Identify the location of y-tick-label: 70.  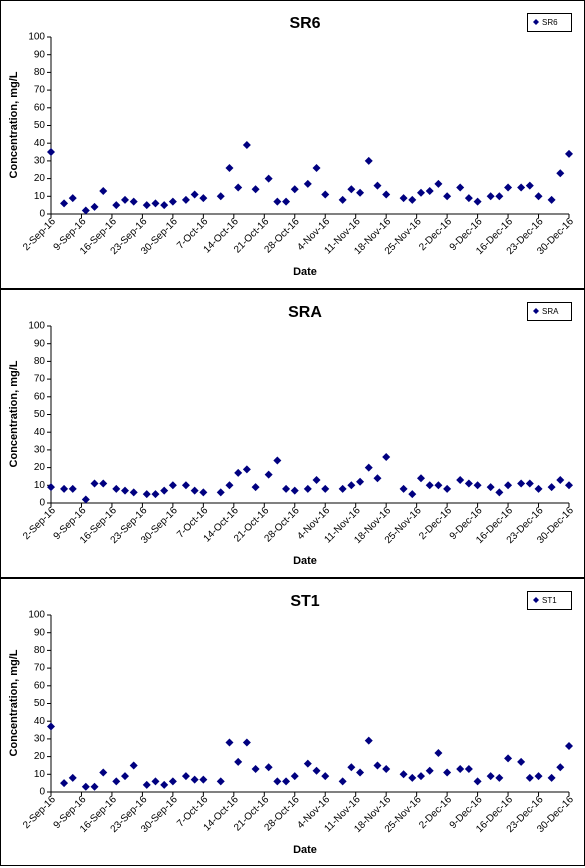
(40, 668).